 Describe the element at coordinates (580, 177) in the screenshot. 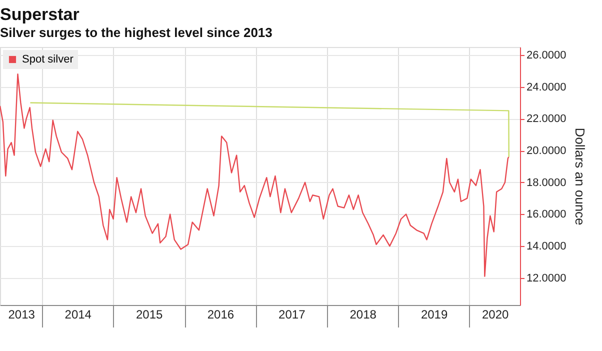

I see `y-axis-title: Dollars an ounce` at that location.